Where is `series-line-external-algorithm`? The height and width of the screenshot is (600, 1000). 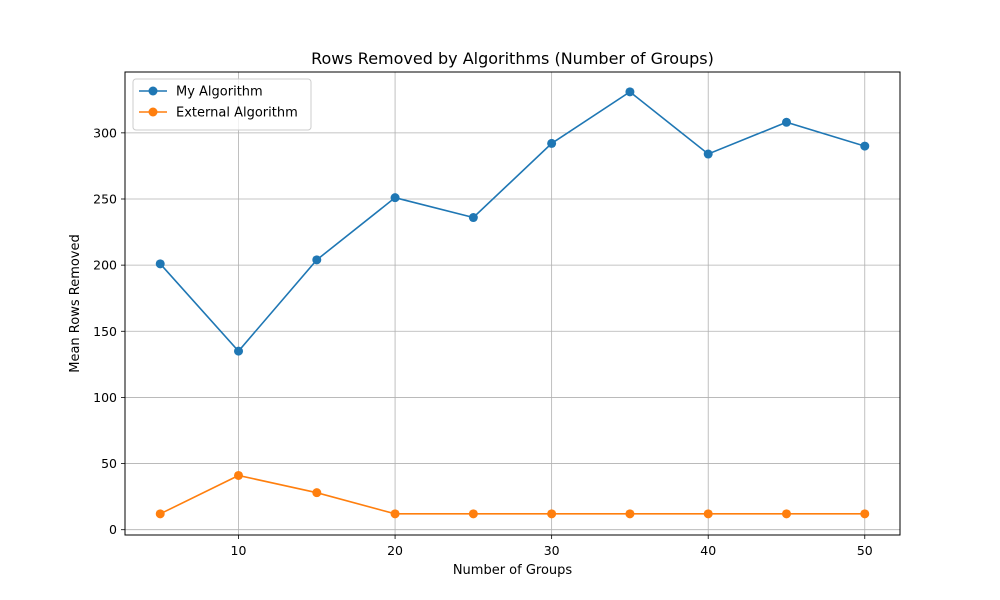 series-line-external-algorithm is located at coordinates (512, 494).